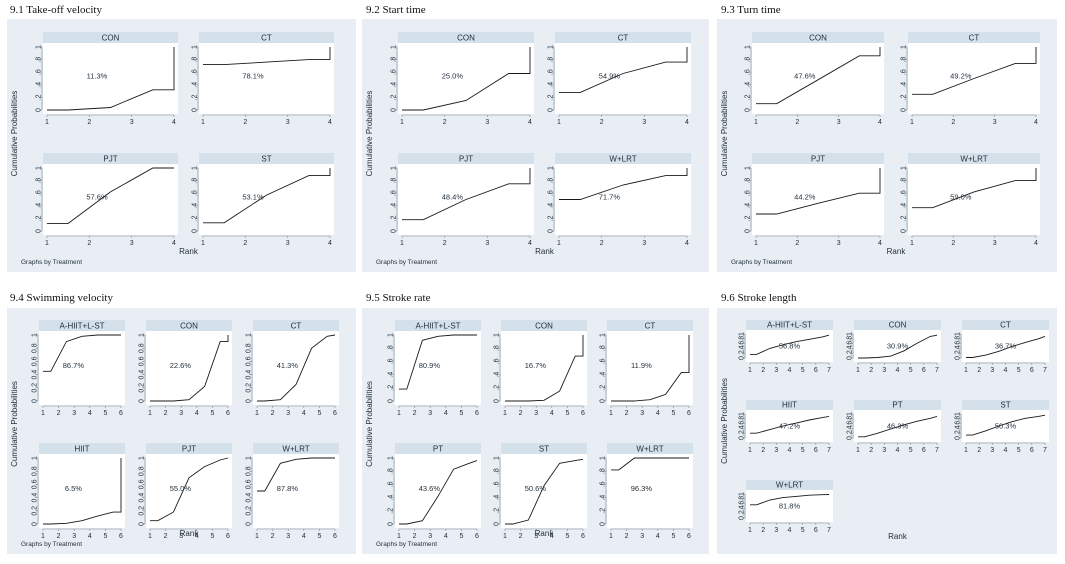 Image resolution: width=1065 pixels, height=564 pixels. What do you see at coordinates (536, 488) in the screenshot?
I see `sucra-label: 50.6%` at bounding box center [536, 488].